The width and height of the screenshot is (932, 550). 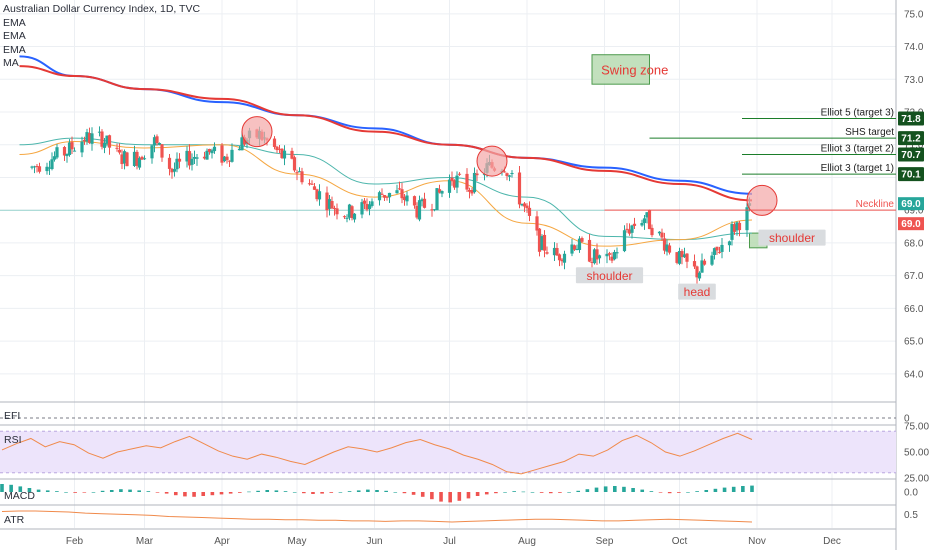 What do you see at coordinates (12, 416) in the screenshot?
I see `efi-pane-label: EFI` at bounding box center [12, 416].